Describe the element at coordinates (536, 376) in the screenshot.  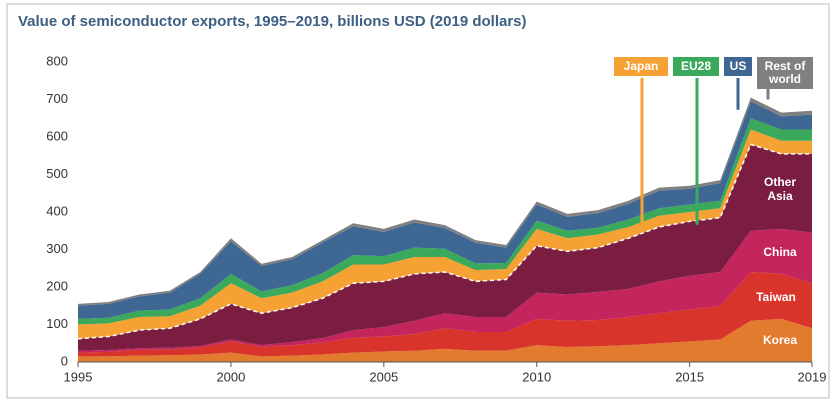
I see `x-tick-label: 2010` at that location.